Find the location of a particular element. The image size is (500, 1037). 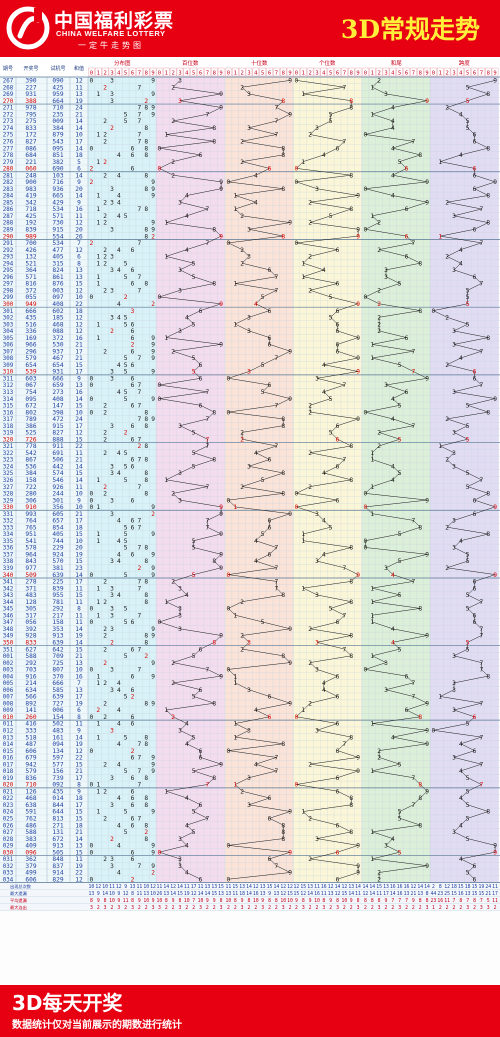

issue-number: 327 is located at coordinates (8, 488).